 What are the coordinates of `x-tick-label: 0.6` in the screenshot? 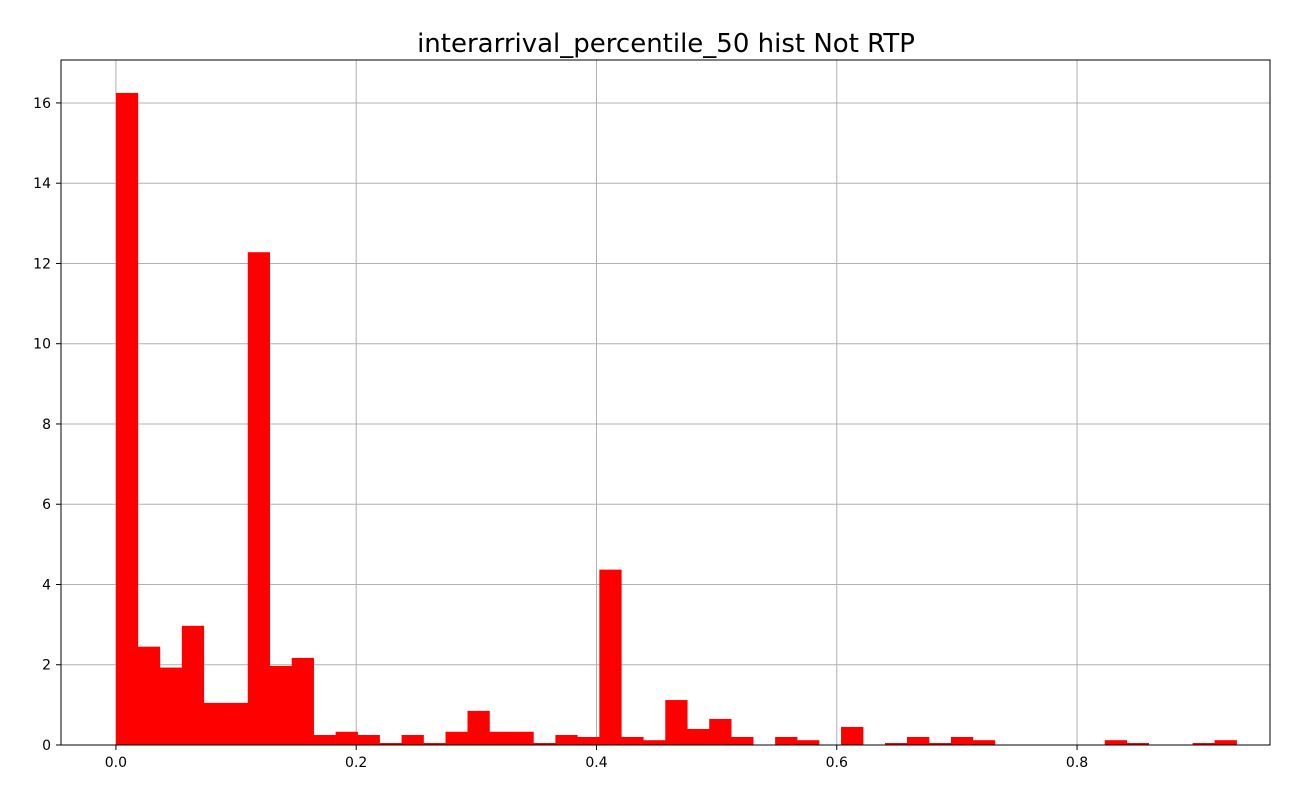 It's located at (837, 763).